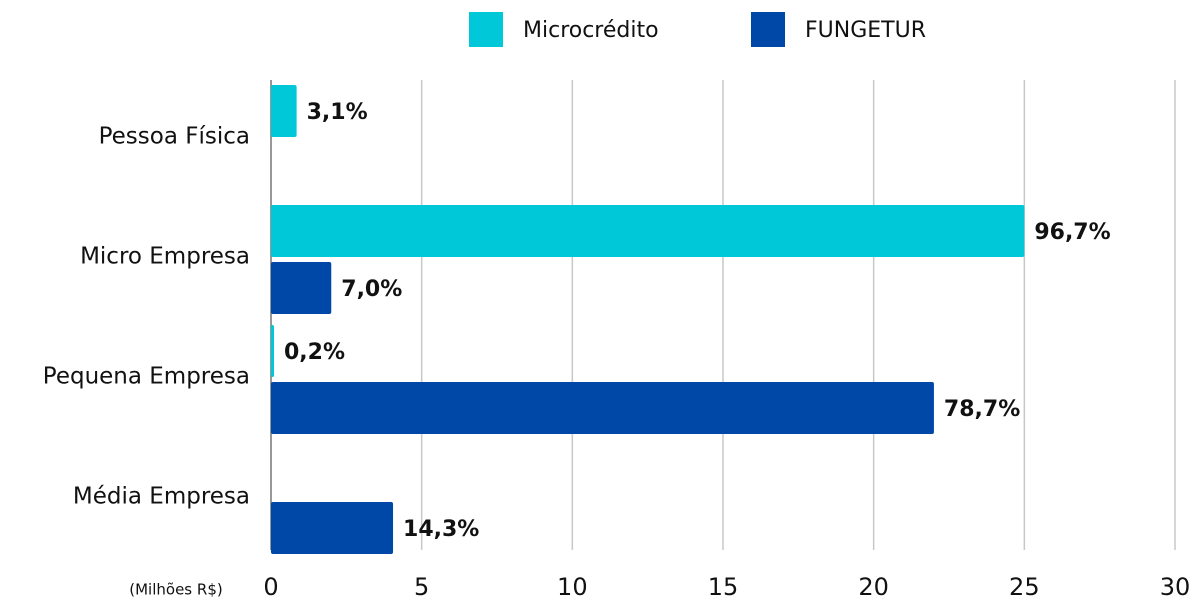  I want to click on x-tick-label: 25, so click(1024, 586).